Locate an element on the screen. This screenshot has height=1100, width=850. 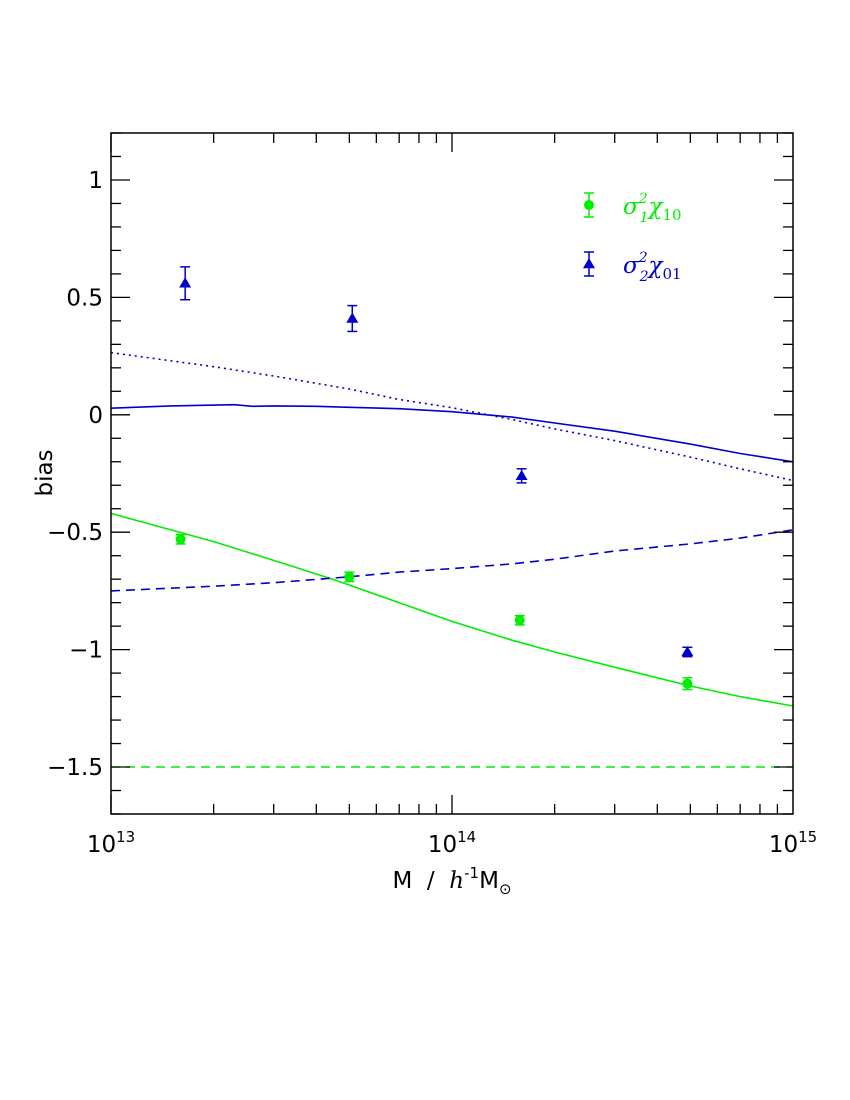
legend-entry-2: σ2 2χ01 is located at coordinates (632, 267).